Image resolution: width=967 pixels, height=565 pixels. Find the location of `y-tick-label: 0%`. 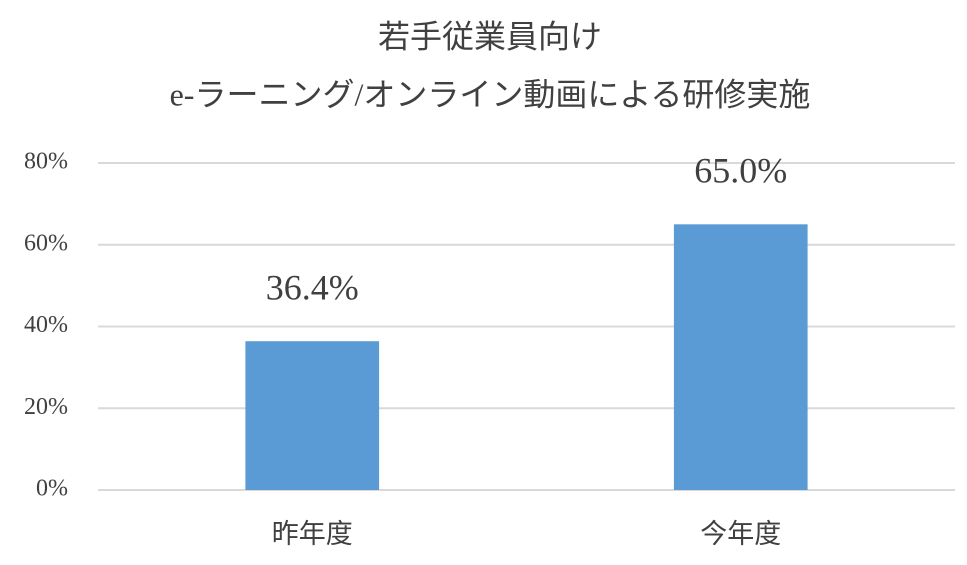

y-tick-label: 0% is located at coordinates (52, 489).